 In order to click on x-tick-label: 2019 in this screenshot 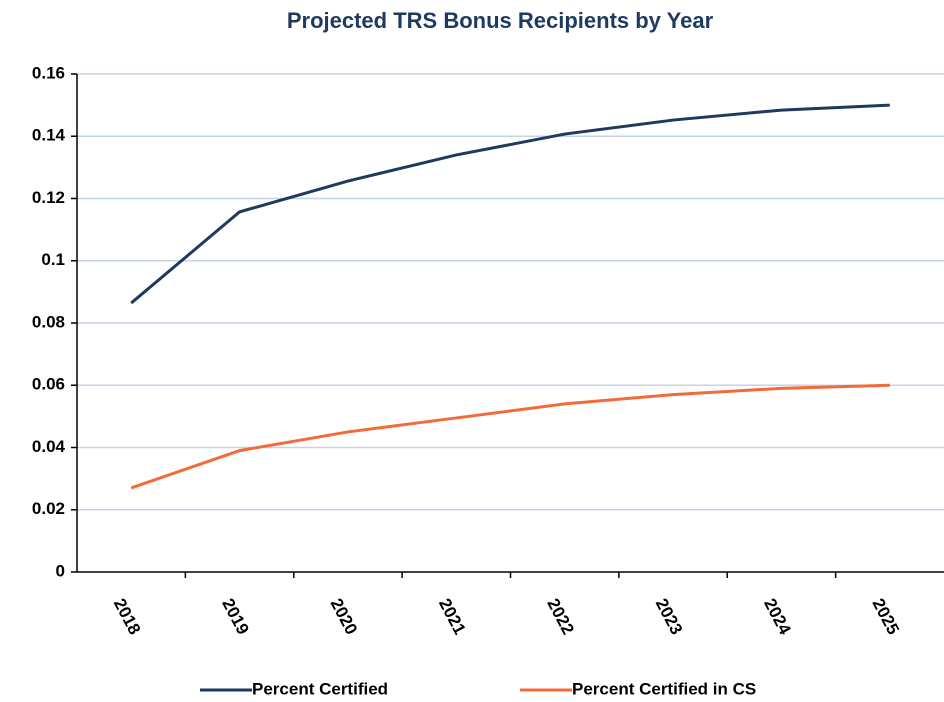, I will do `click(235, 616)`.